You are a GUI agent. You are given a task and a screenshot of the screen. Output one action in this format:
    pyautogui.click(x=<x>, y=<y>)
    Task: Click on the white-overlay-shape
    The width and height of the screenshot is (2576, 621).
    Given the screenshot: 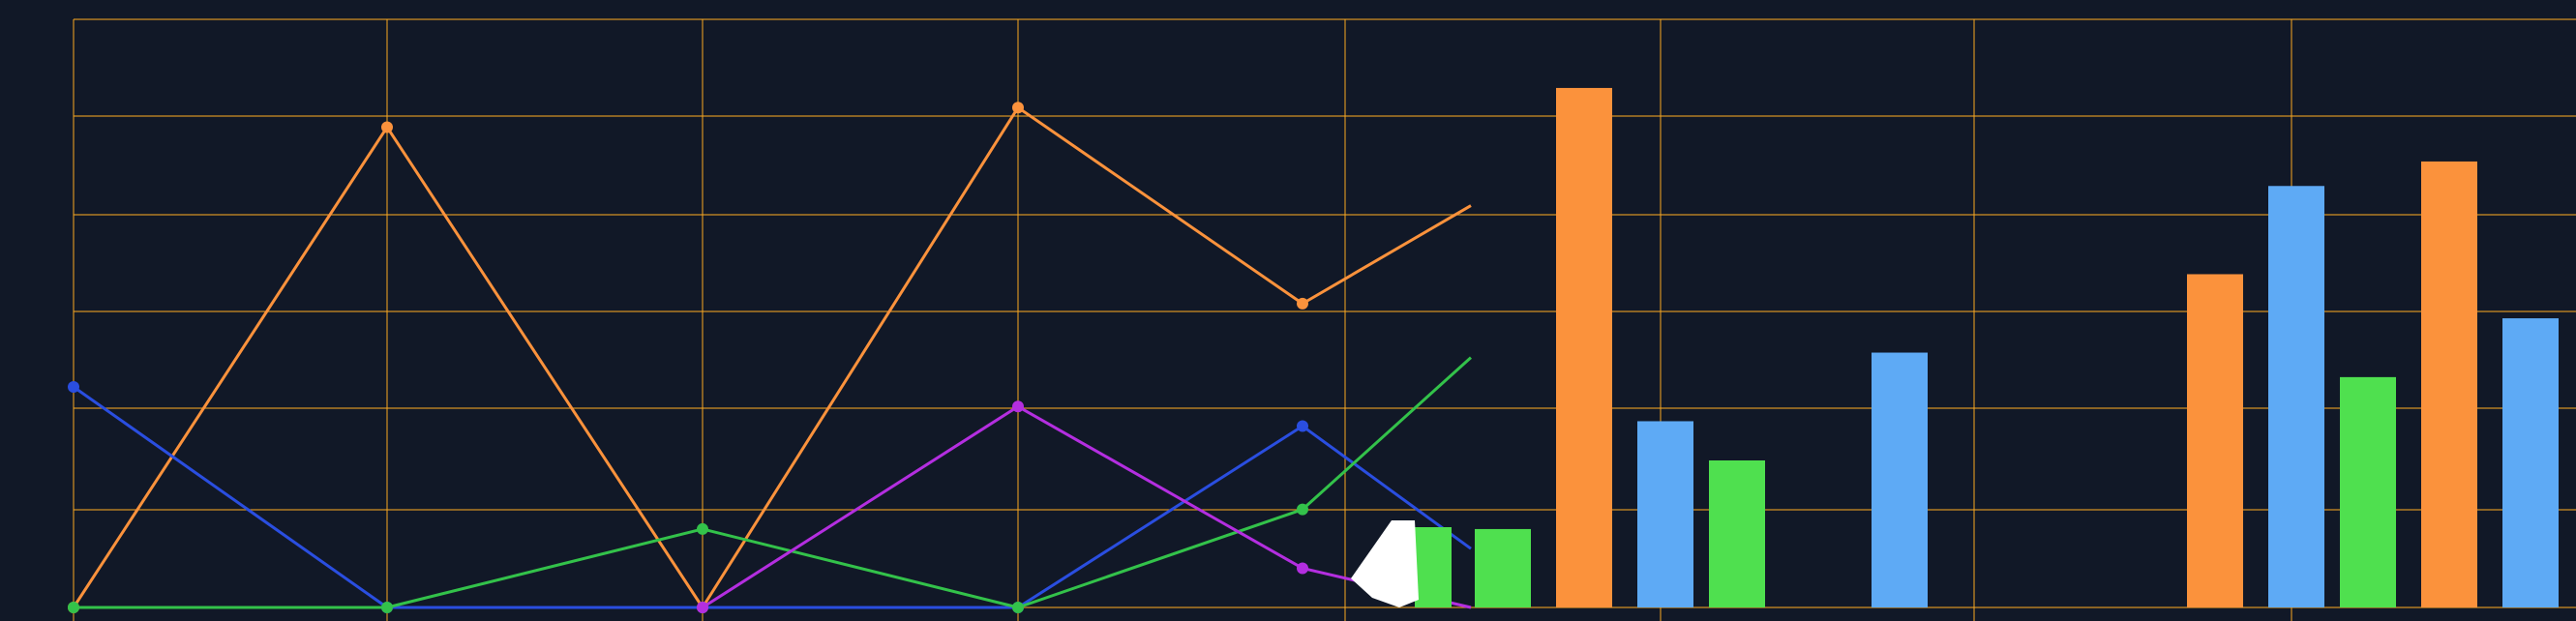 What is the action you would take?
    pyautogui.click(x=1385, y=563)
    